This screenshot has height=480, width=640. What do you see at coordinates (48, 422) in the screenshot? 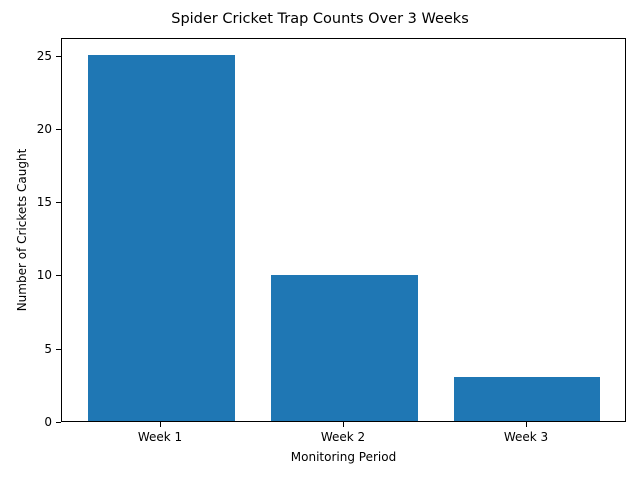
I see `y-tick-label: 0` at bounding box center [48, 422].